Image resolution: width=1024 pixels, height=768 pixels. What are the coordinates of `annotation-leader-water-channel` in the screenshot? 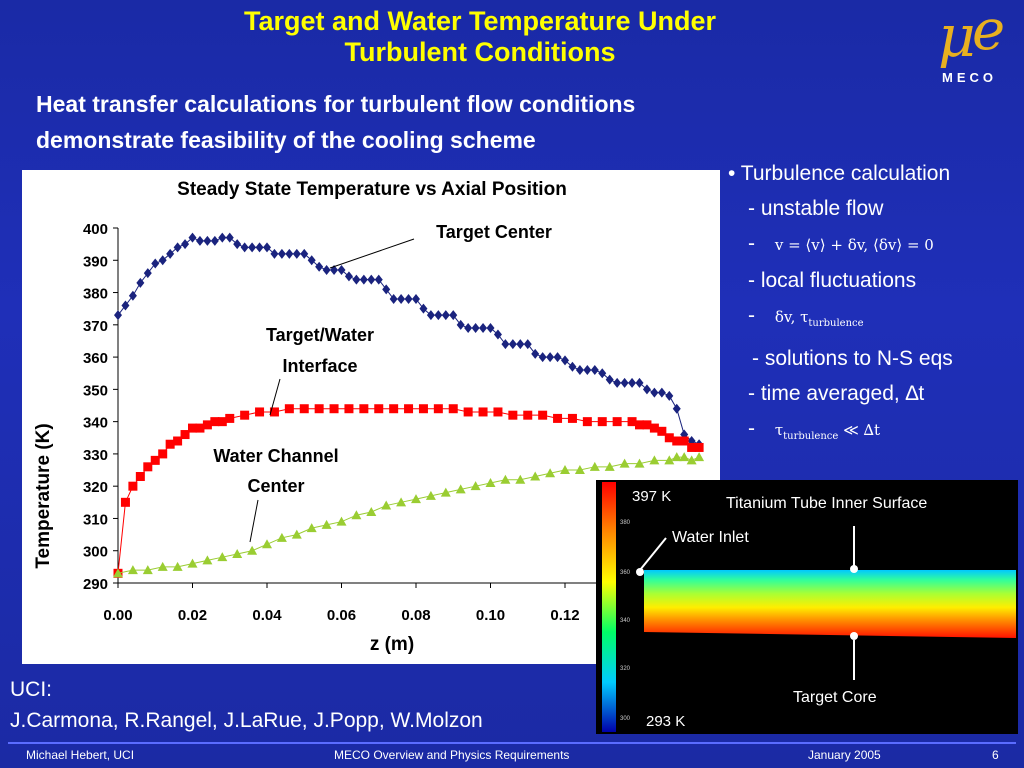 It's located at (254, 521).